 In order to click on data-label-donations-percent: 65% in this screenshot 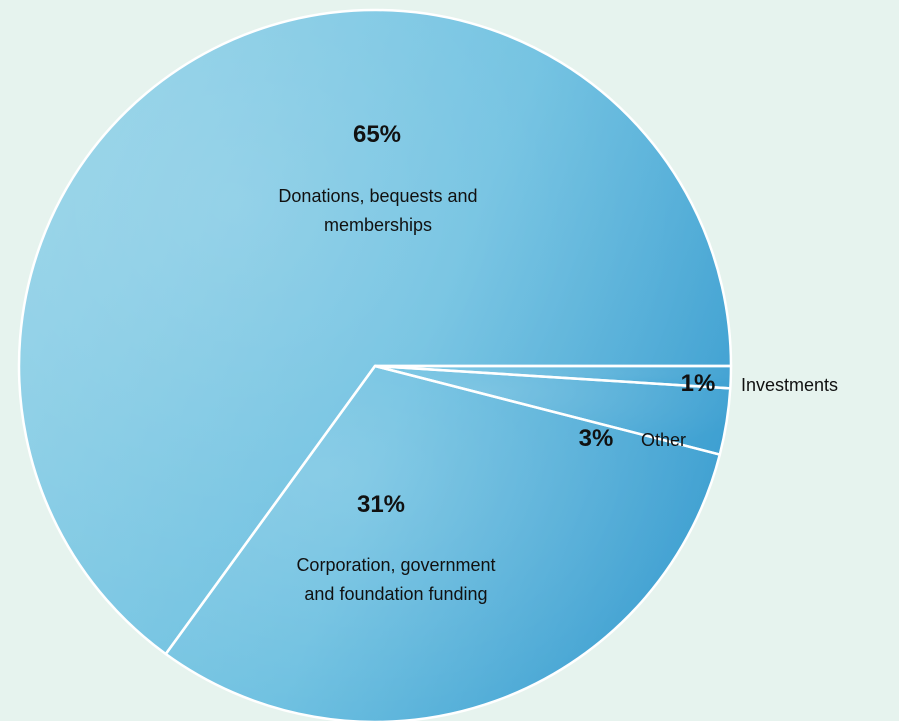, I will do `click(377, 134)`.